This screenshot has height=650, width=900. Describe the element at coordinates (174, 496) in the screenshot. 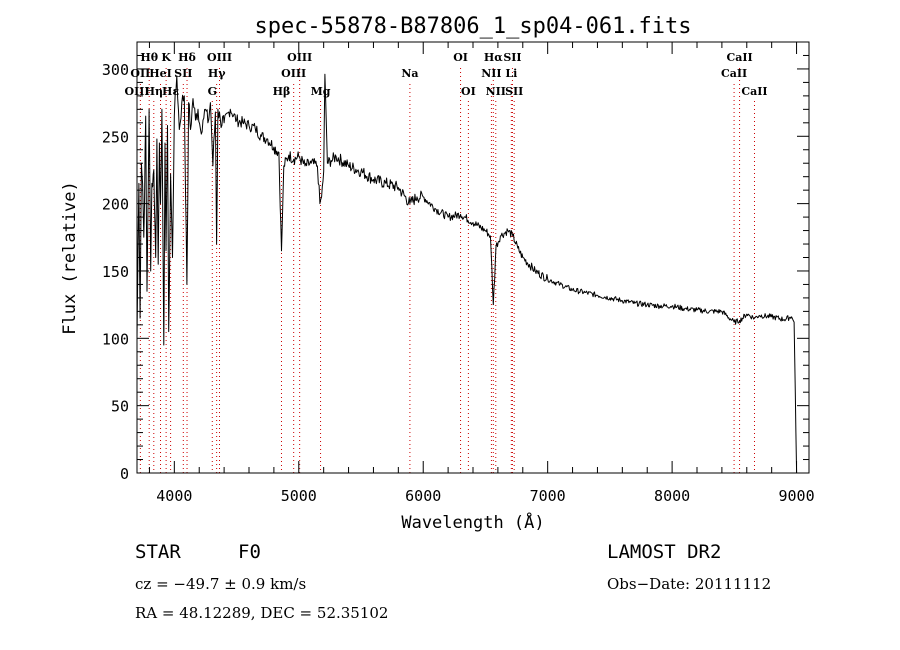

I see `x-tick-label-0: 4000` at that location.